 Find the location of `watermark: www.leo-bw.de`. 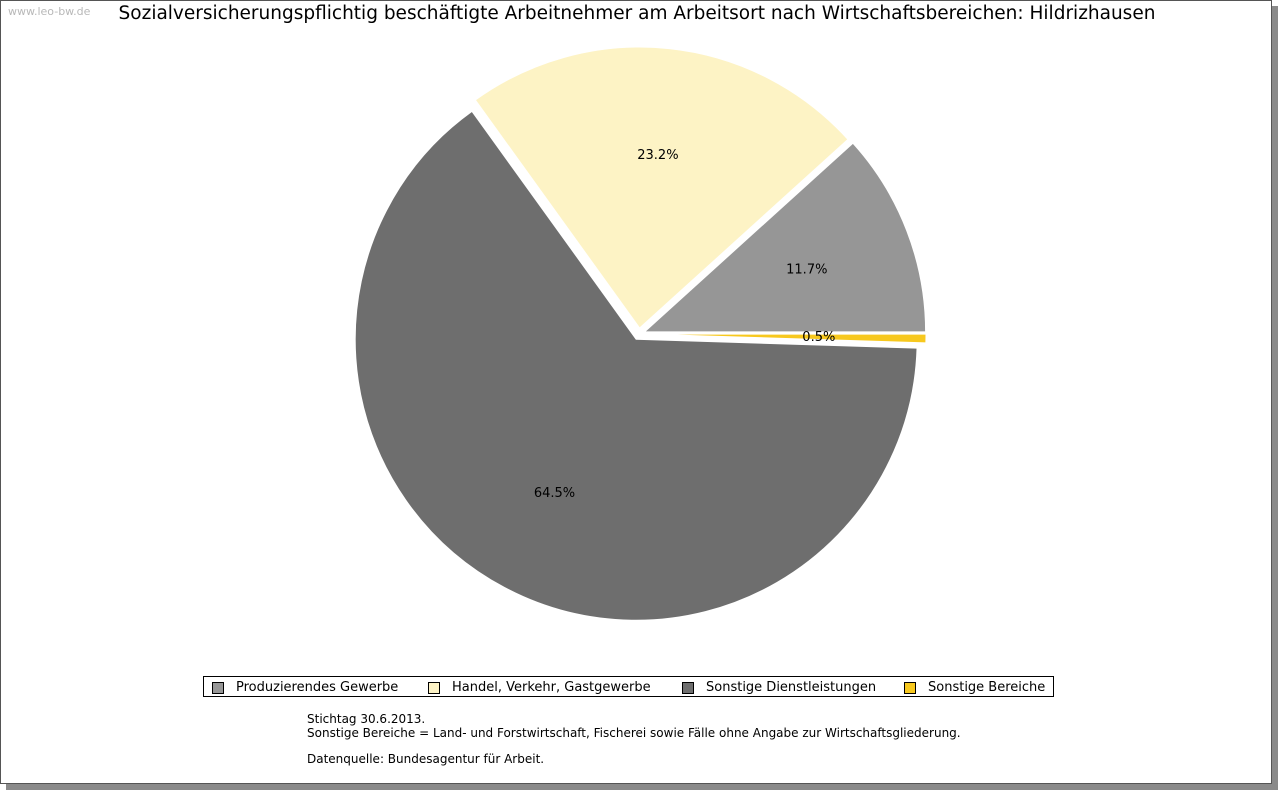

watermark: www.leo-bw.de is located at coordinates (49, 11).